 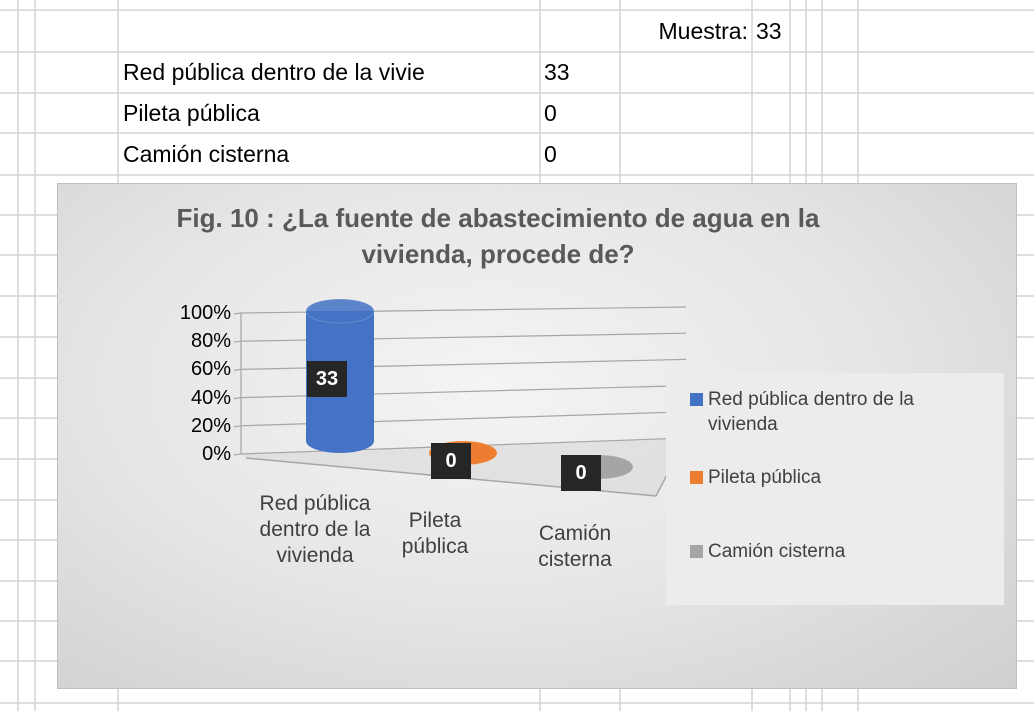 What do you see at coordinates (315, 529) in the screenshot?
I see `x-tick-label: Red pública dentro de la vivienda` at bounding box center [315, 529].